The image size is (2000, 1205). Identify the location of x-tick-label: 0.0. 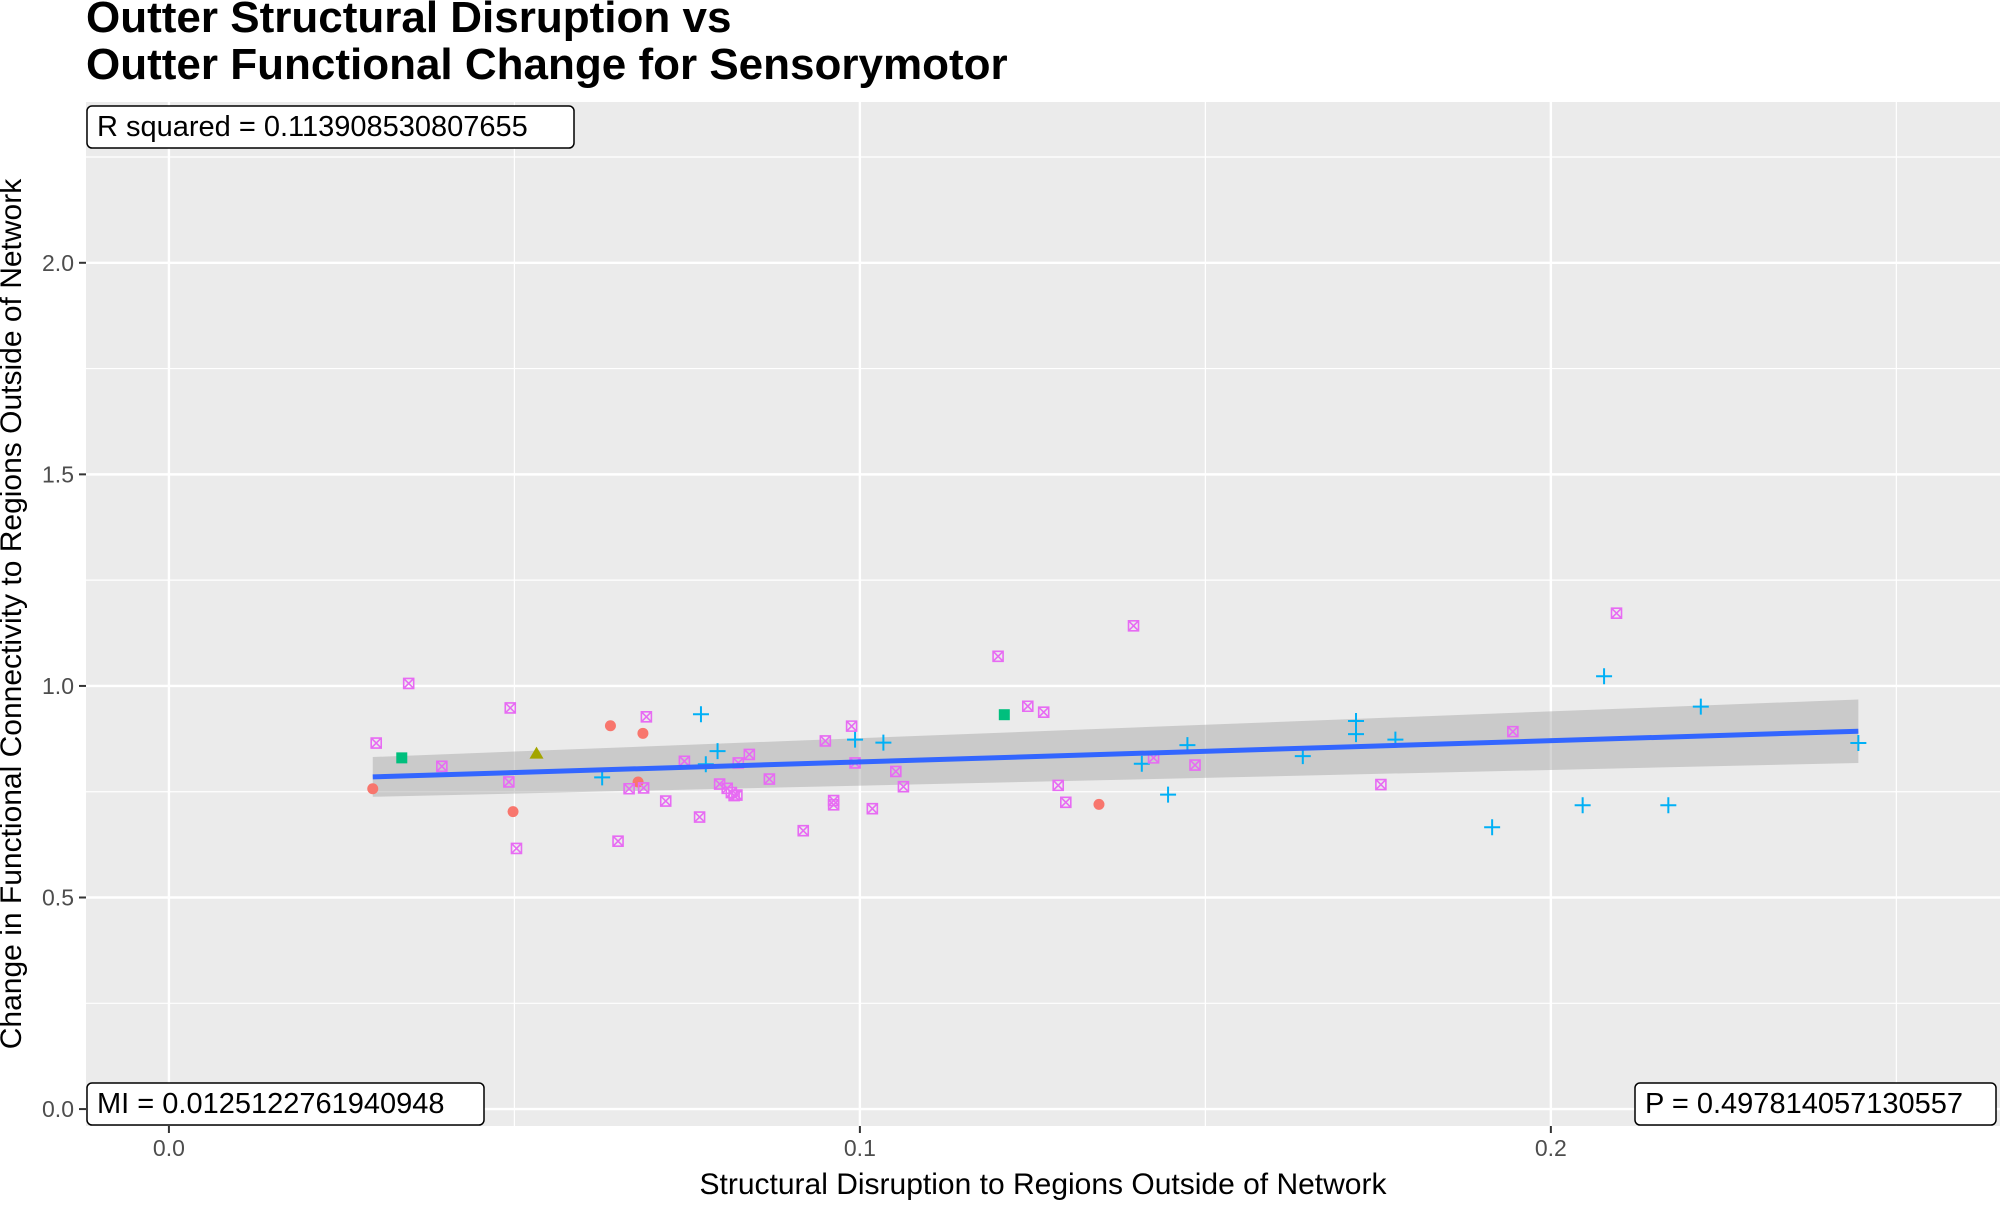
(169, 1148).